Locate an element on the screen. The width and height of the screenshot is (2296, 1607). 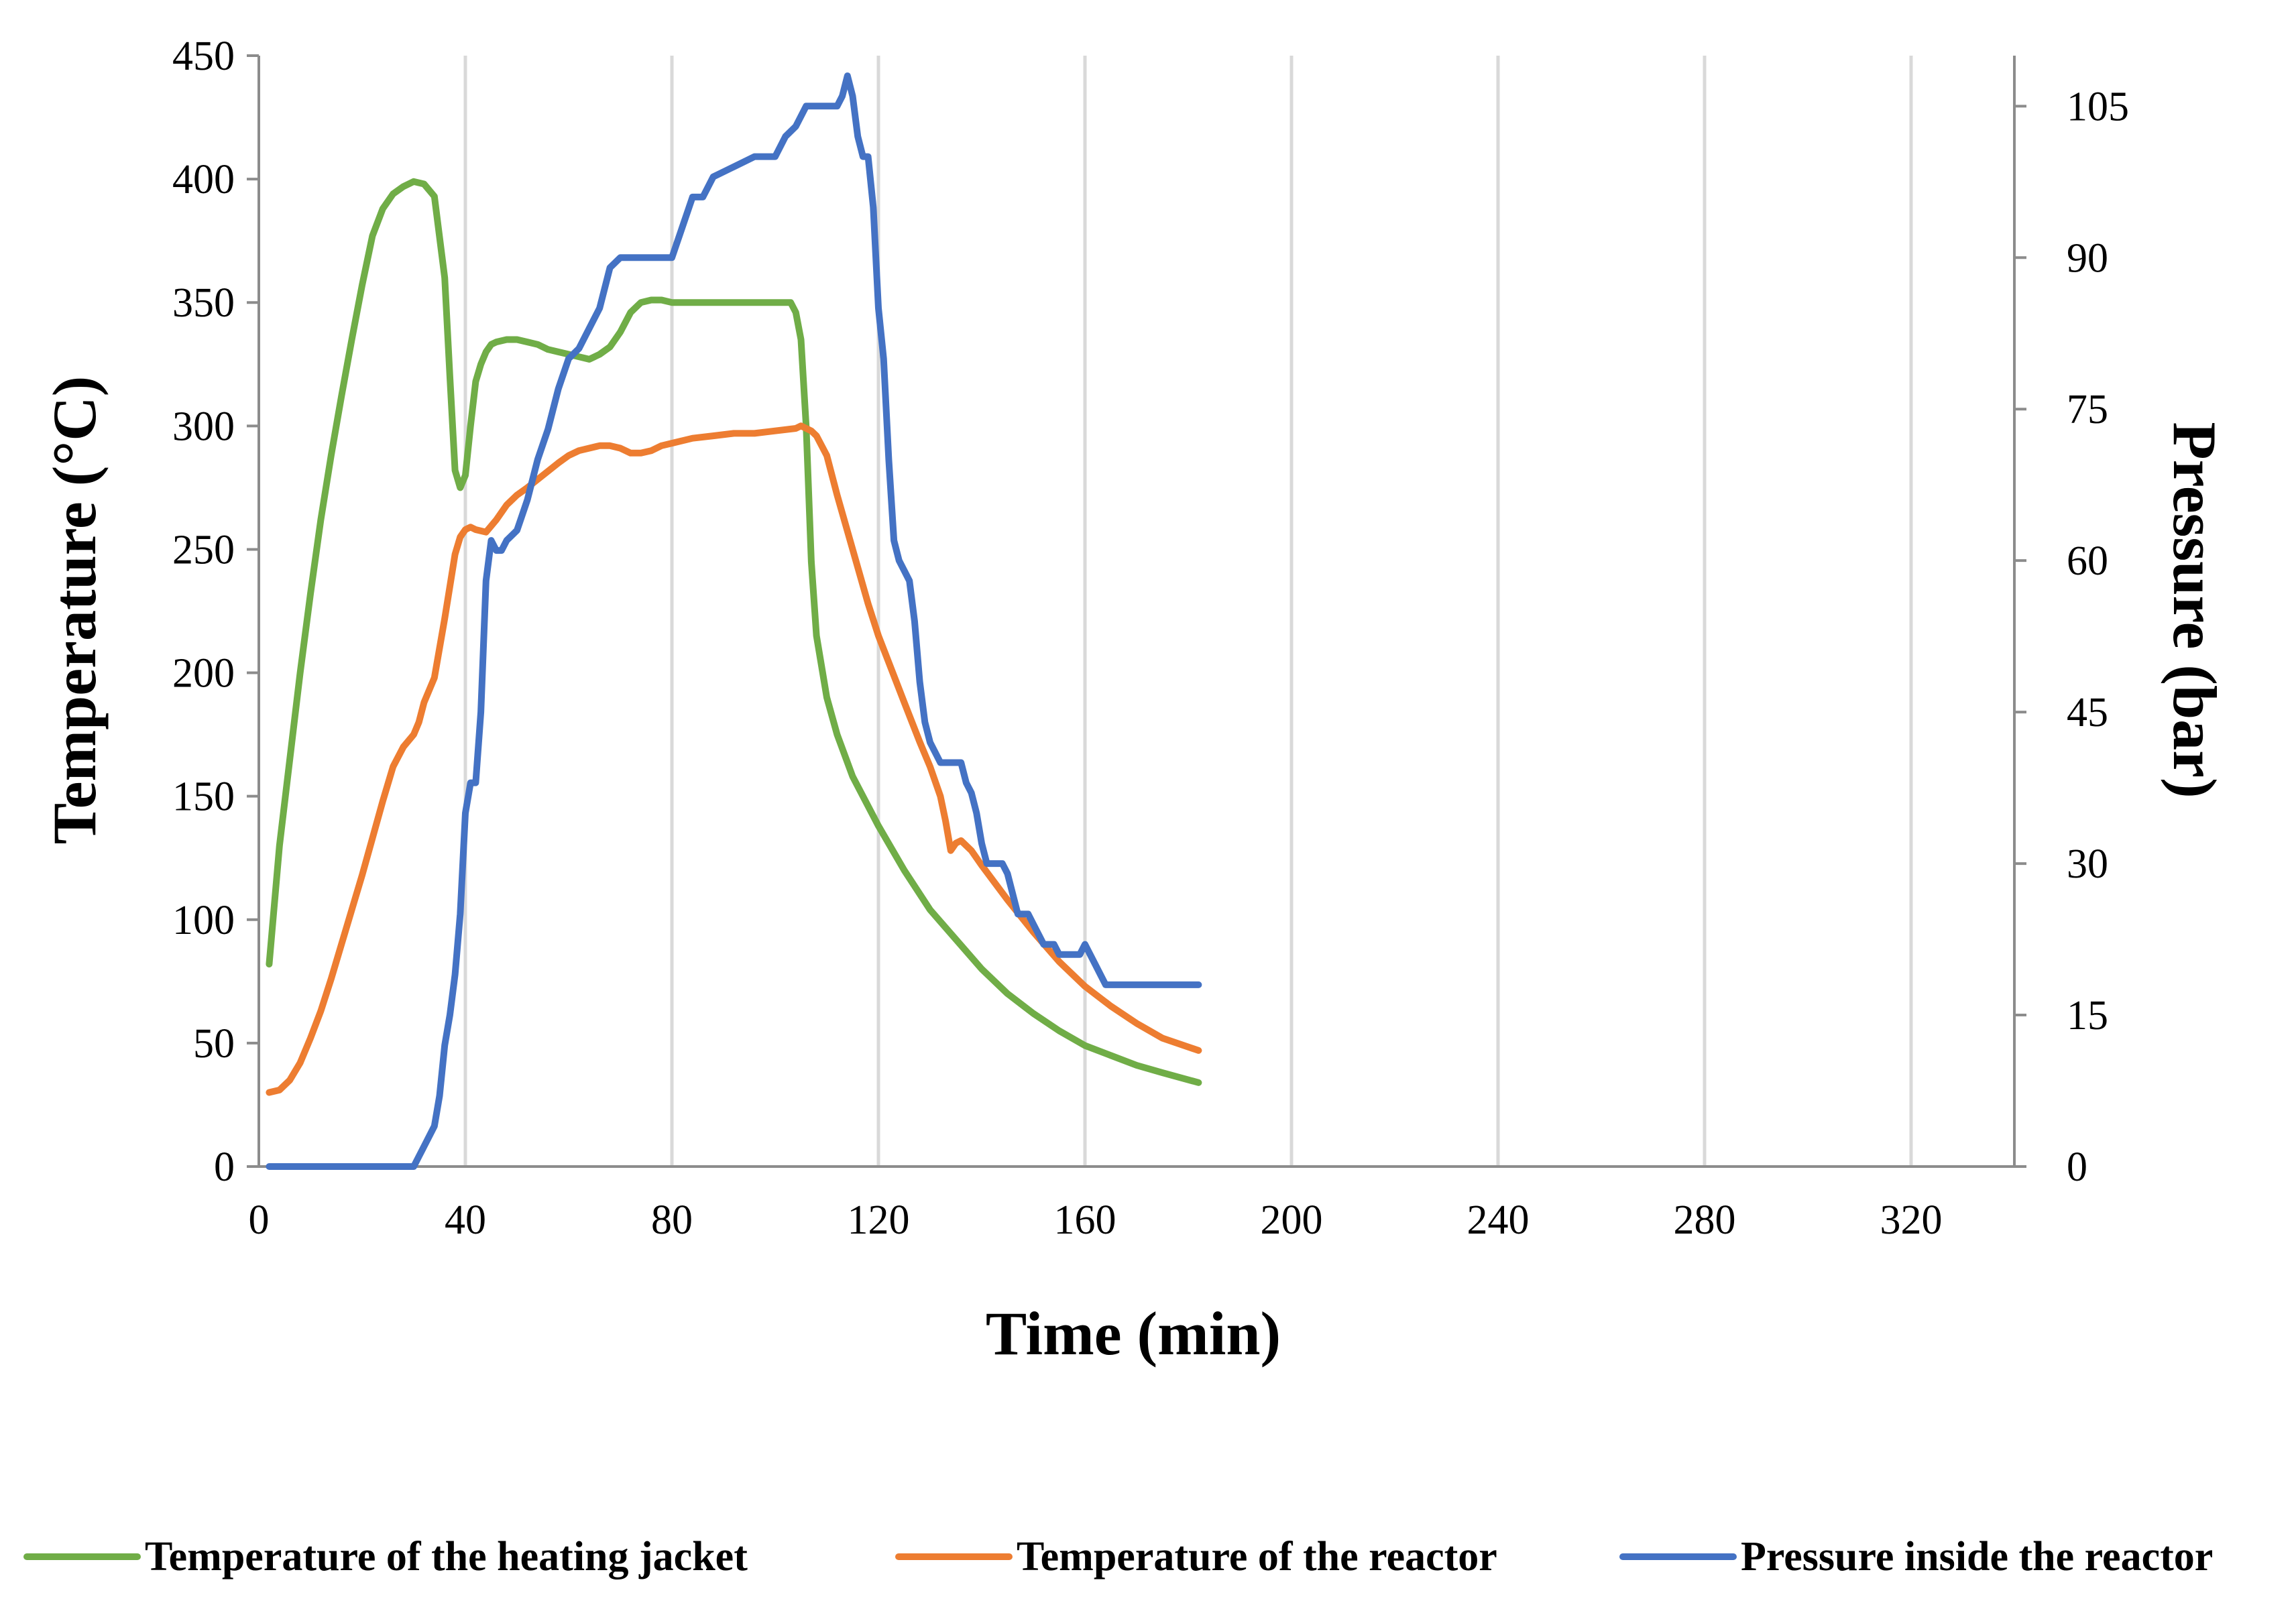
y2-tick-label: 60 is located at coordinates (2088, 561).